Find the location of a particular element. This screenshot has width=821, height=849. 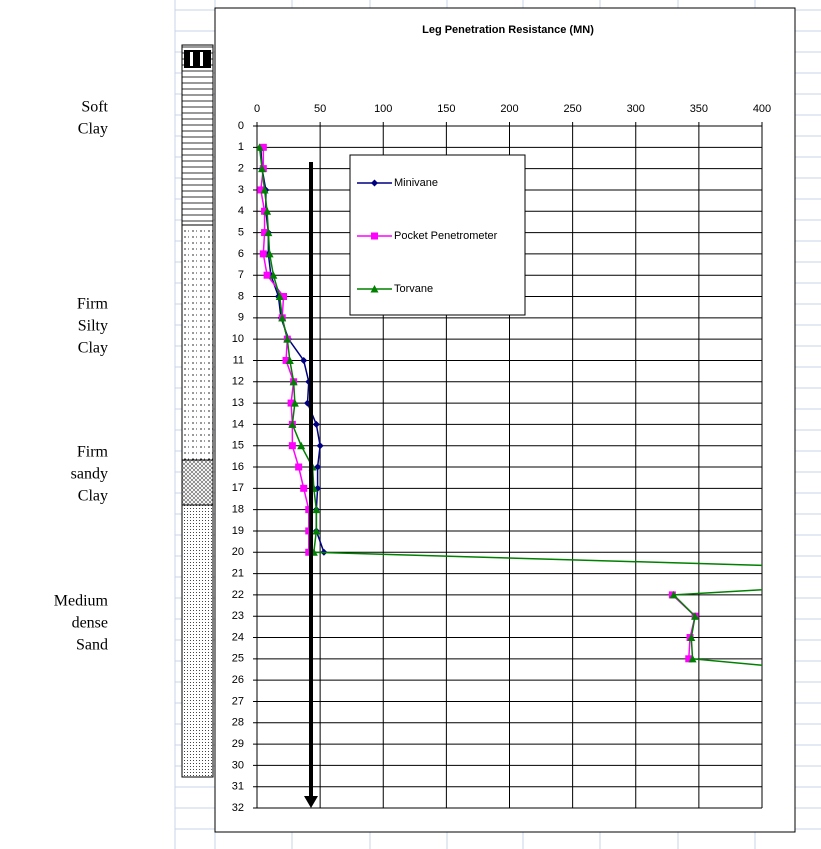

y-tick-label: 26 is located at coordinates (238, 680).